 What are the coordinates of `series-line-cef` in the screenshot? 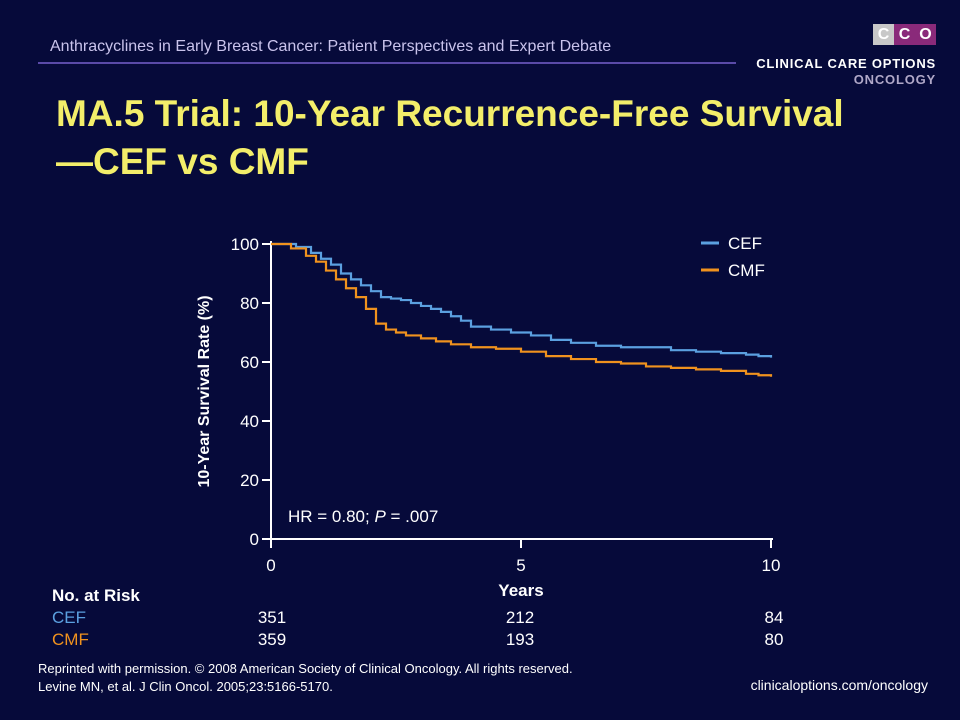 It's located at (522, 300).